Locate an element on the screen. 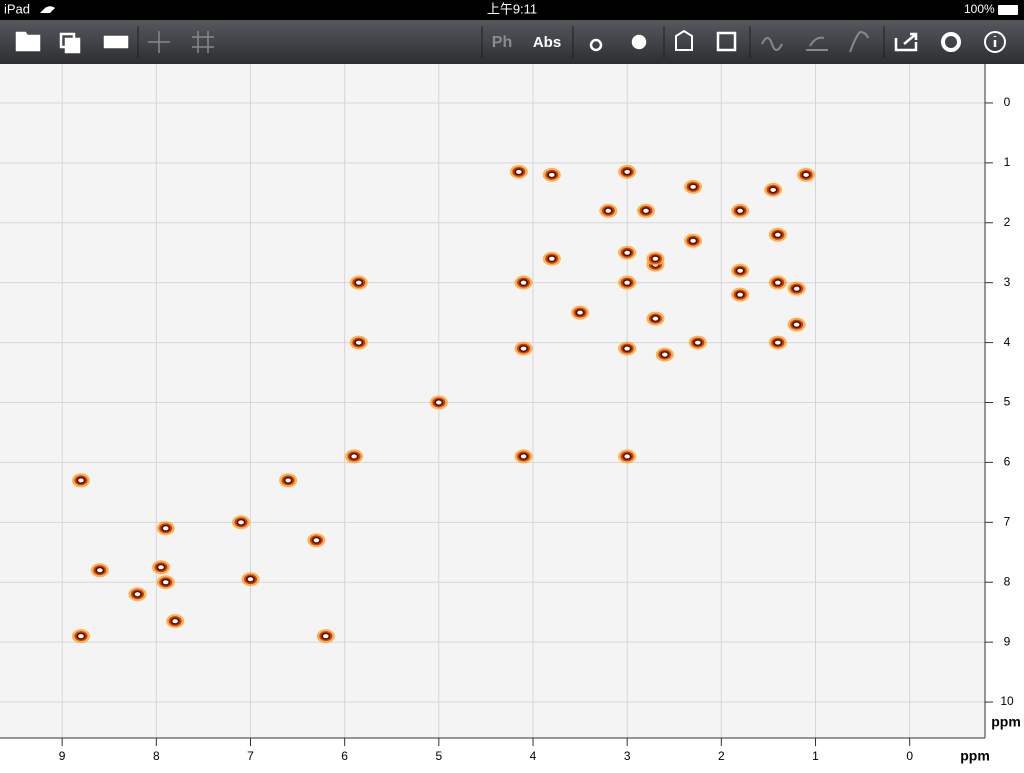 The height and width of the screenshot is (773, 1024). y-tick-label: 2 is located at coordinates (1007, 222).